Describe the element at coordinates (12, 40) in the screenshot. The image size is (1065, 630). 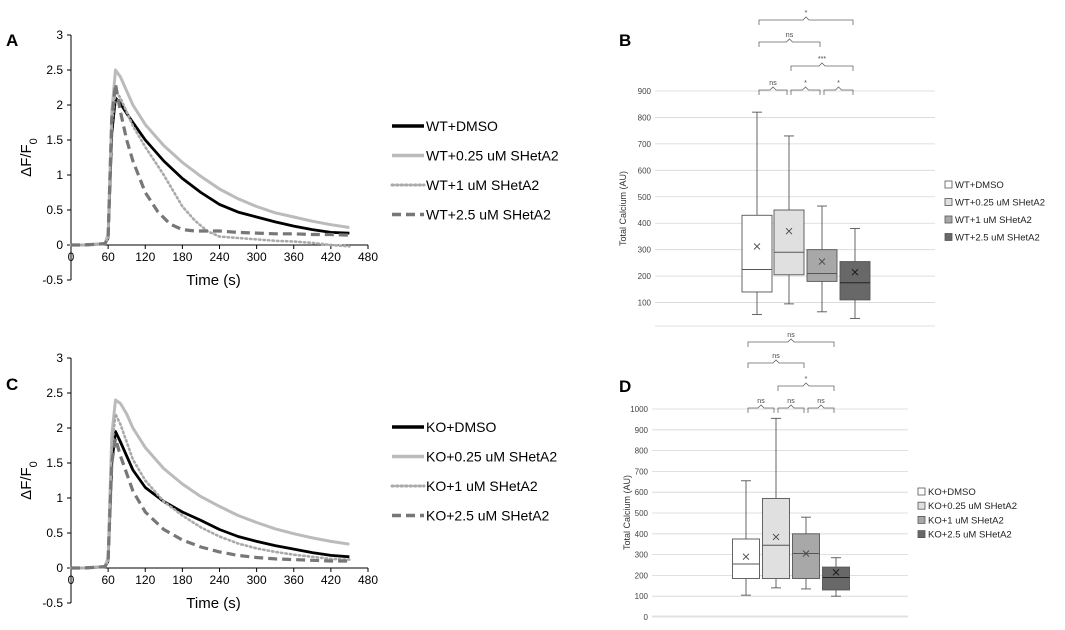
I see `panel-label-a: A` at that location.